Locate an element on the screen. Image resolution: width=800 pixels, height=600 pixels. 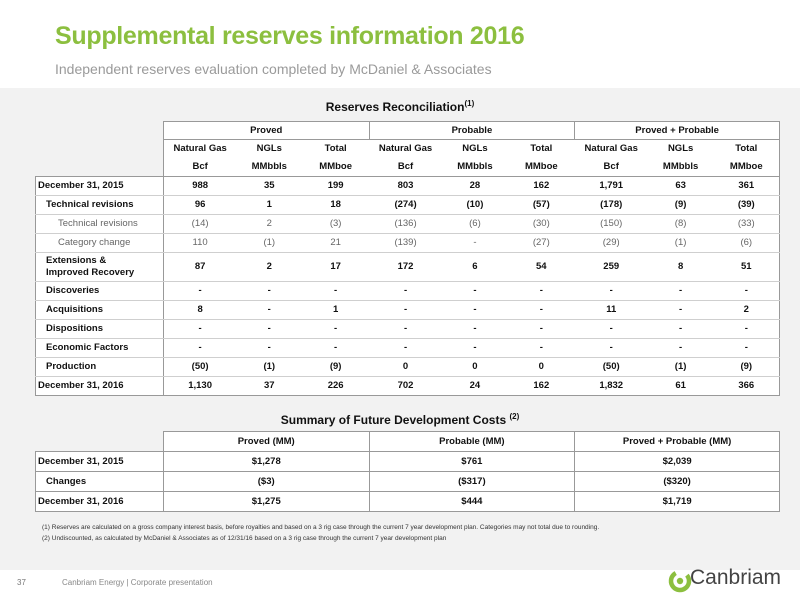
value-cell: (57) is located at coordinates (541, 205).